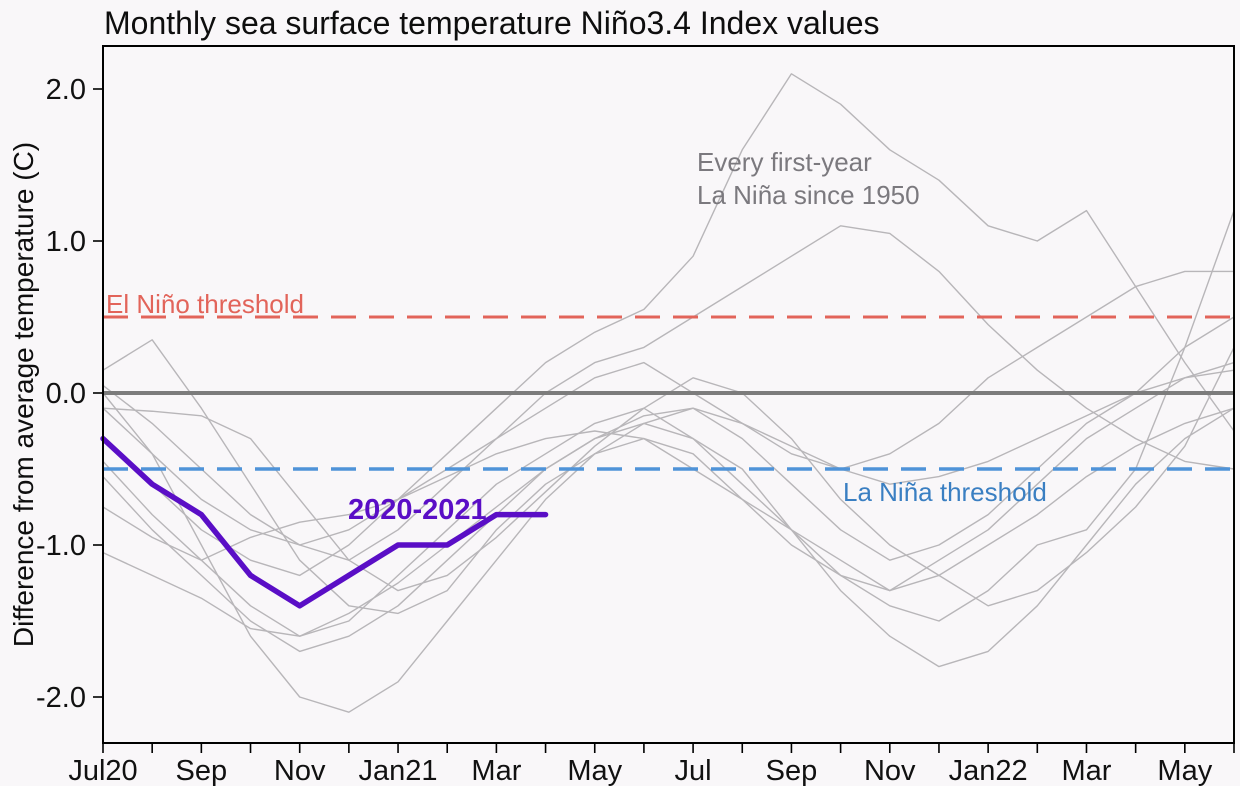  I want to click on y-tick-label: -2.0, so click(61, 698).